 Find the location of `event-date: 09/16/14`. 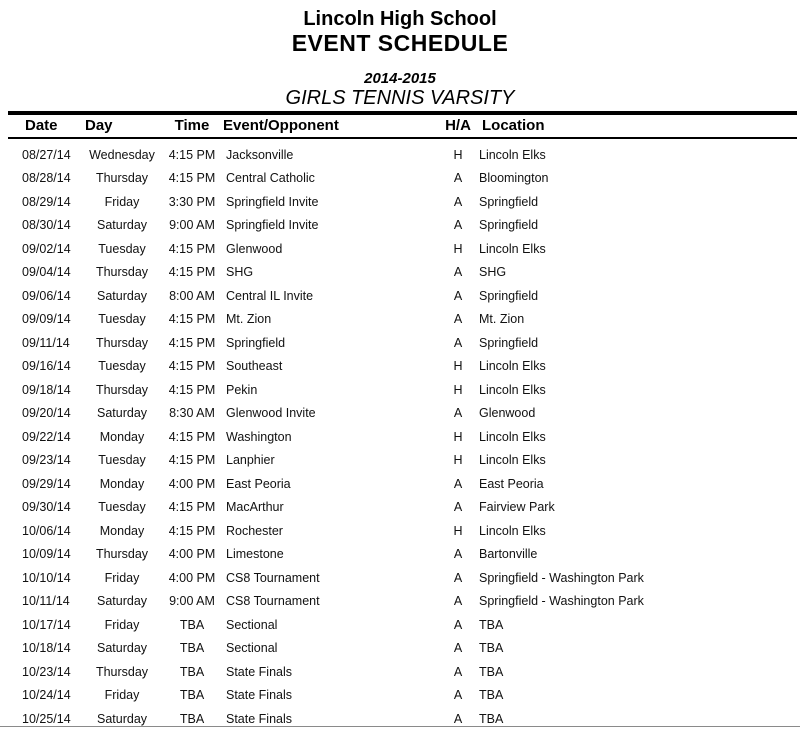

event-date: 09/16/14 is located at coordinates (46, 366).